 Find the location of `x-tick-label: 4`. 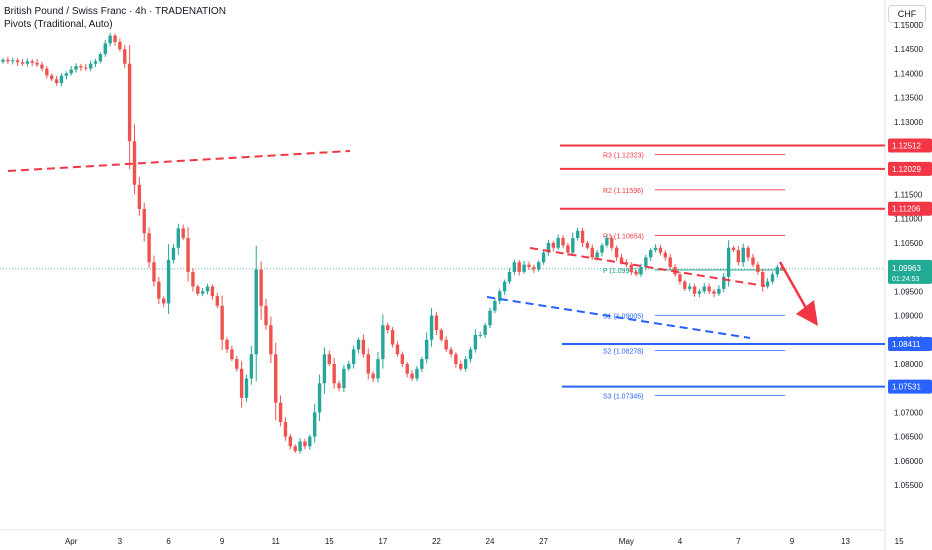

x-tick-label: 4 is located at coordinates (680, 541).